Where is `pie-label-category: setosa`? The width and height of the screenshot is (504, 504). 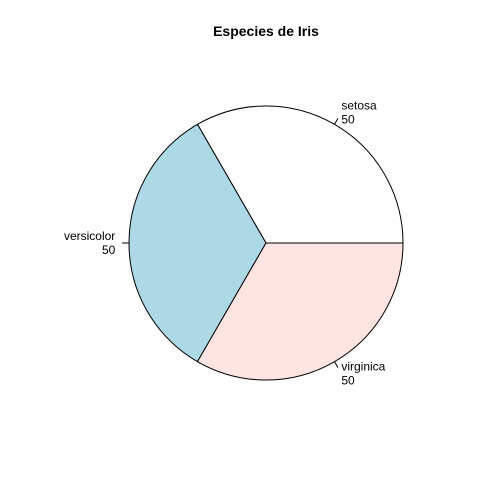 pie-label-category: setosa is located at coordinates (359, 105).